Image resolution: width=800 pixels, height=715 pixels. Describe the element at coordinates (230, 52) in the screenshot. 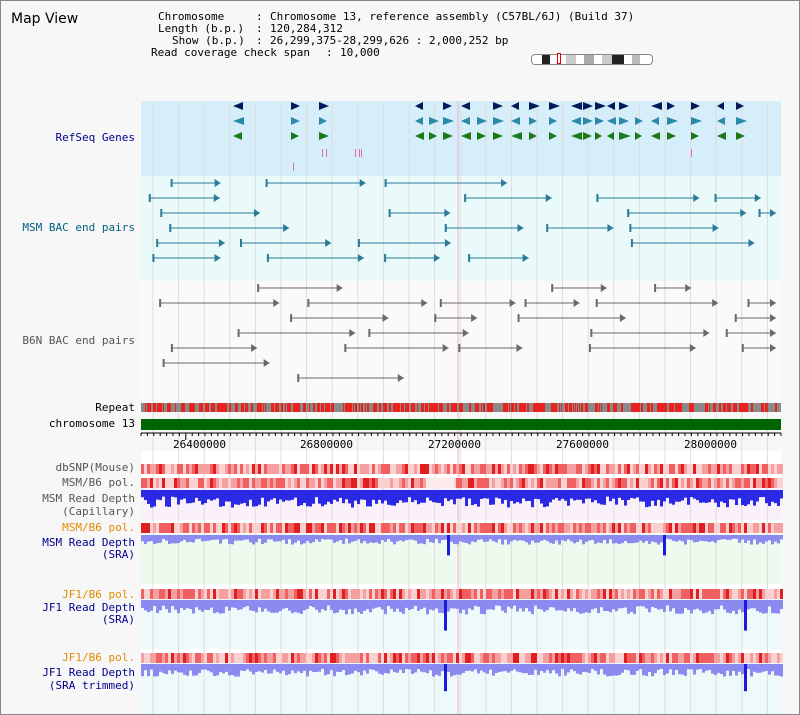

I see `info-coverage-key: Read coverage check span` at that location.